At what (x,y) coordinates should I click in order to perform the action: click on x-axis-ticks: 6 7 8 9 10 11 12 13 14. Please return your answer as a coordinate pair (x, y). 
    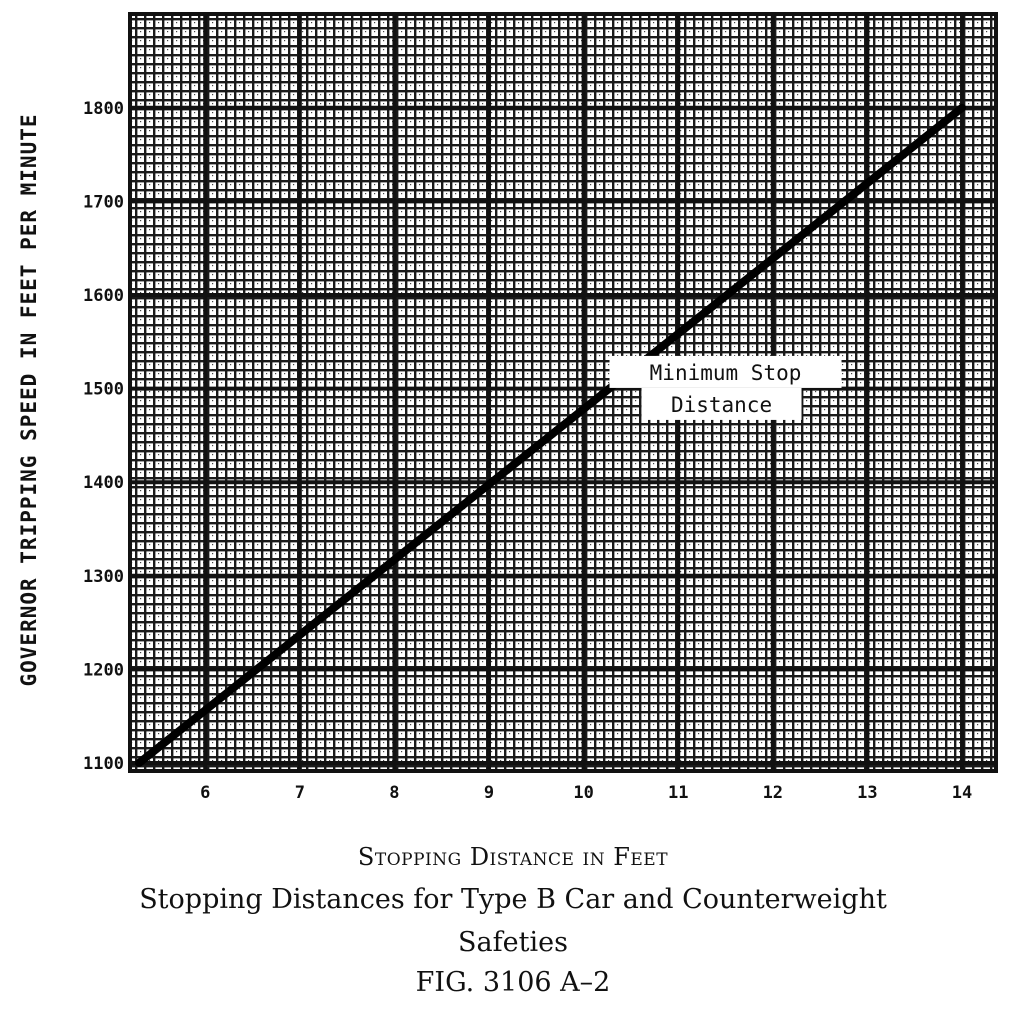
    Looking at the image, I should click on (586, 793).